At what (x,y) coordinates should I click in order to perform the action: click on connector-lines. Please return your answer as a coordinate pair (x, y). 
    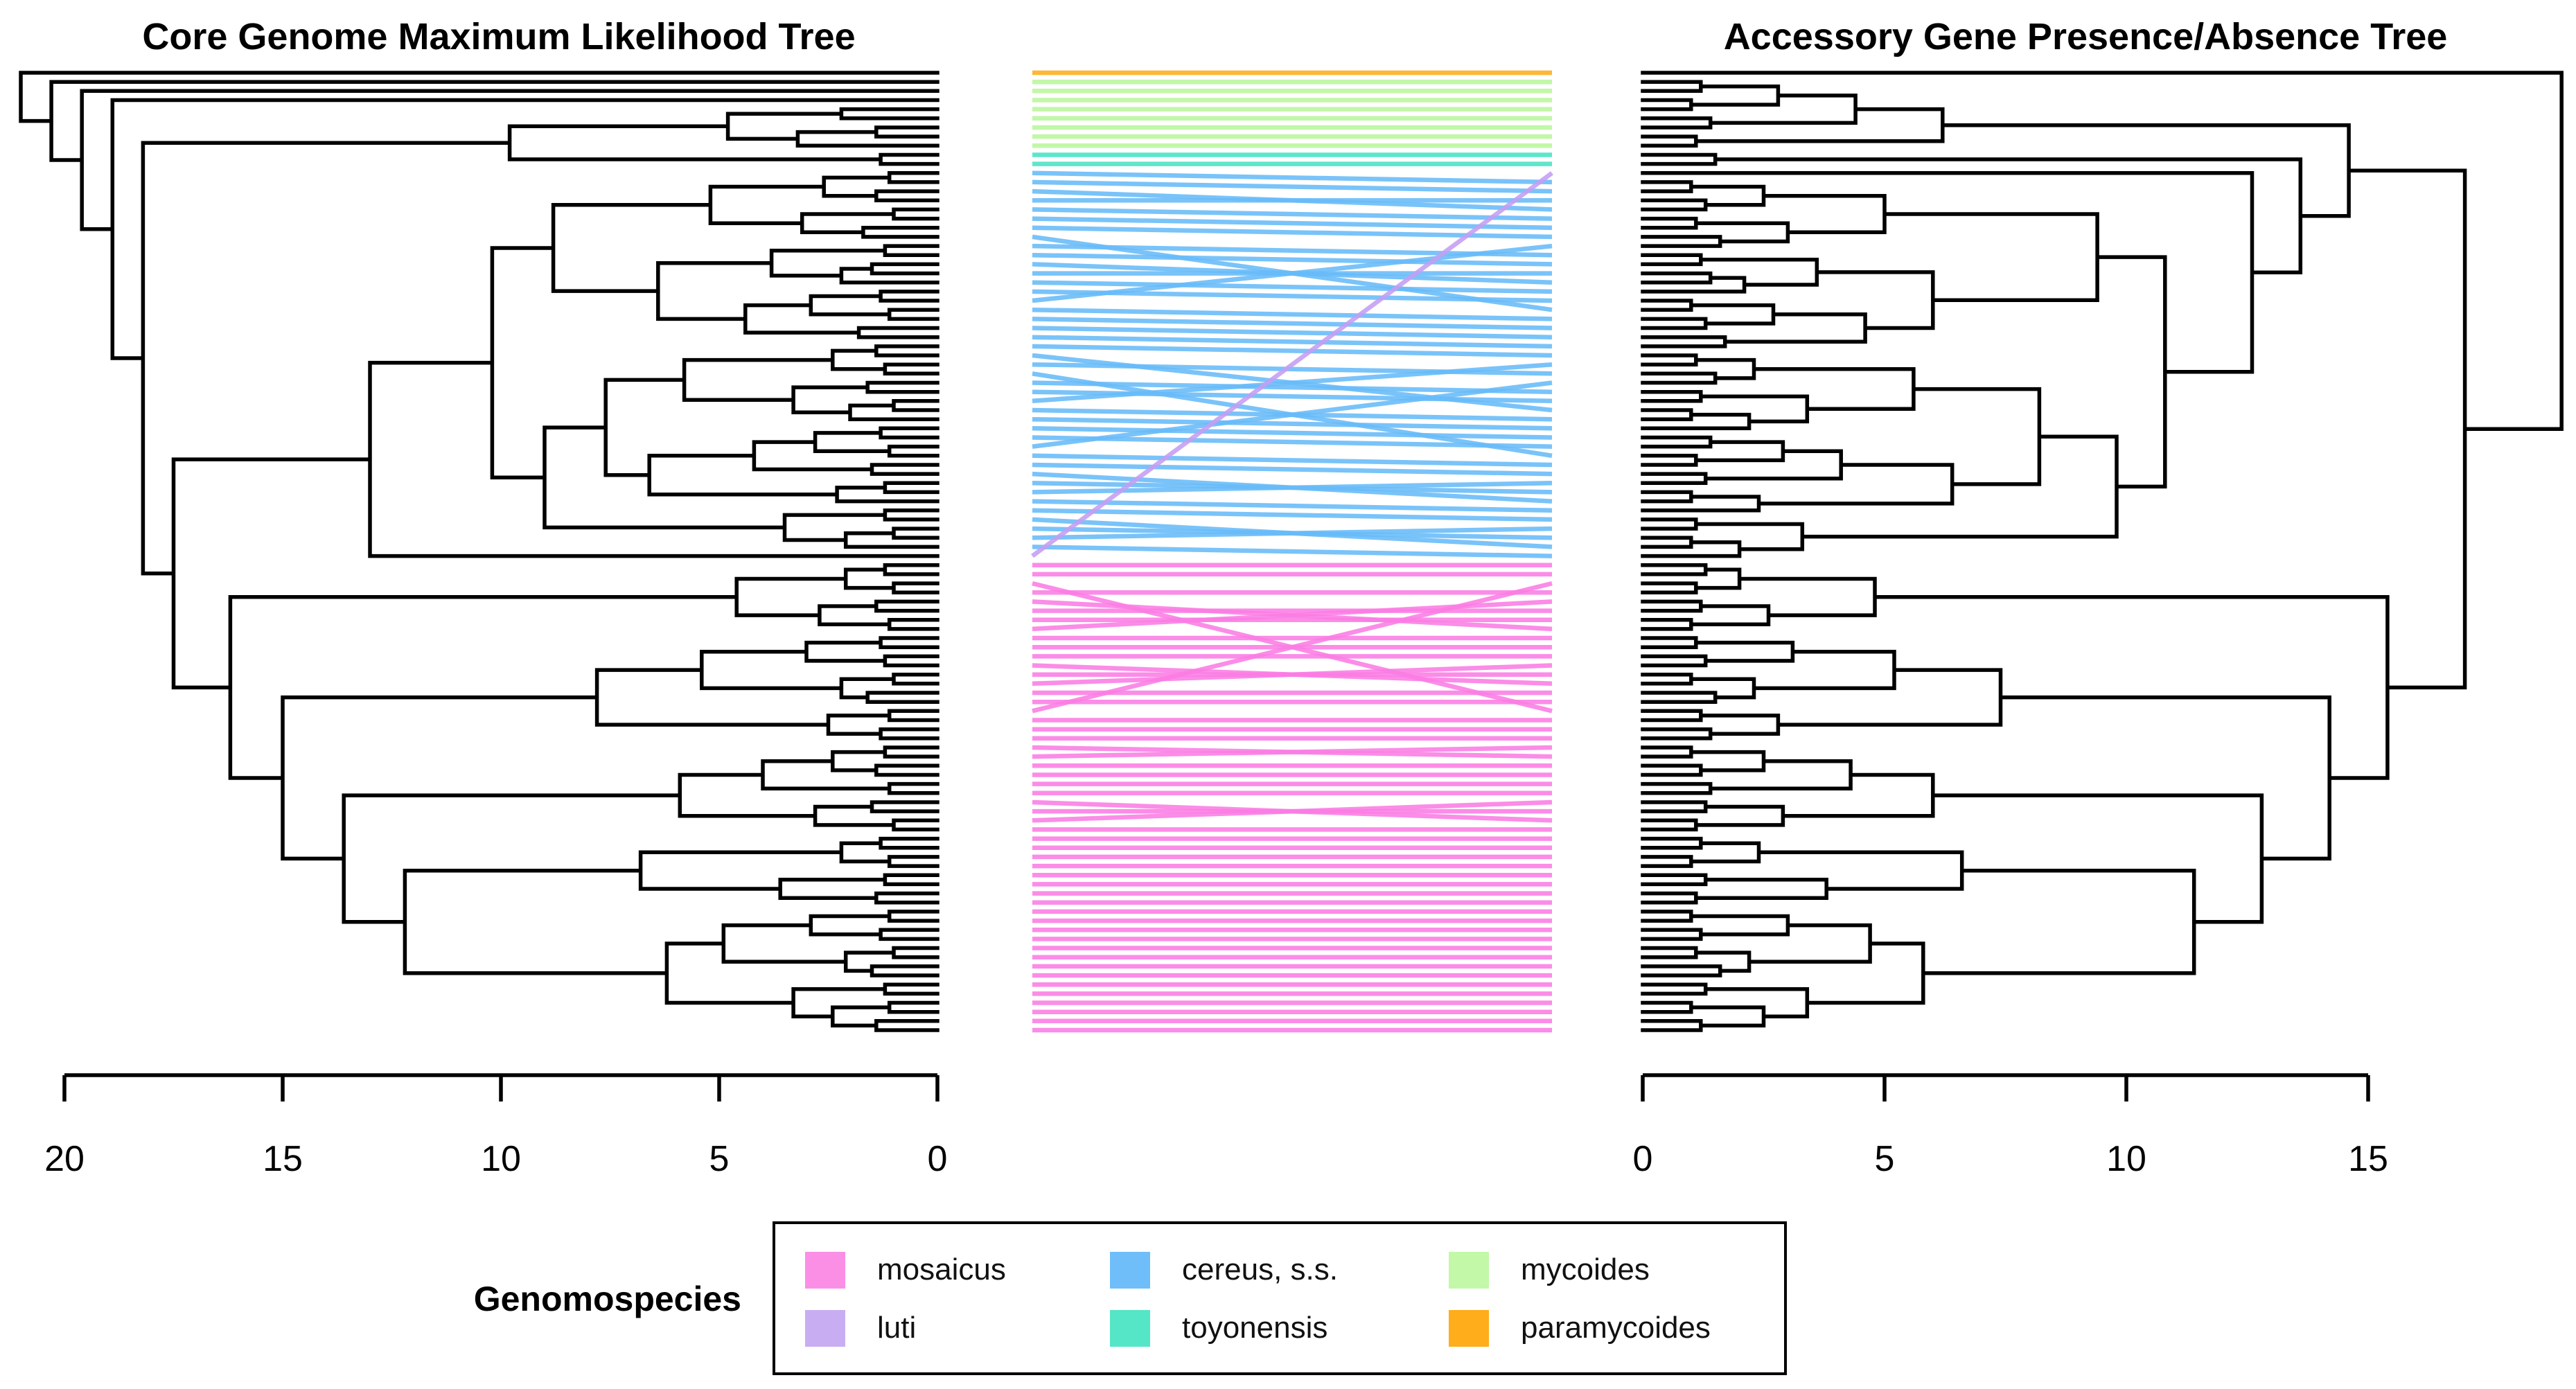
    Looking at the image, I should click on (1292, 551).